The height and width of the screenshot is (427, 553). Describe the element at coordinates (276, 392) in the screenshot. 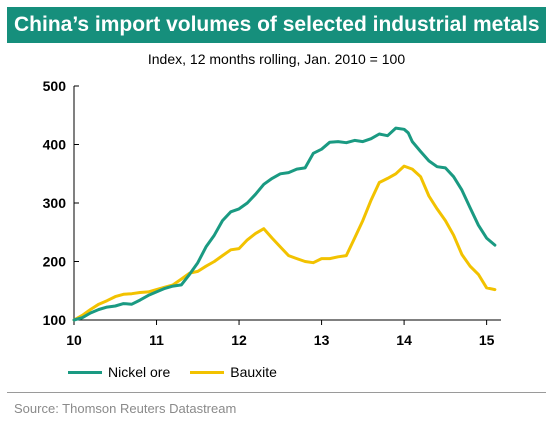

I see `source-divider` at that location.